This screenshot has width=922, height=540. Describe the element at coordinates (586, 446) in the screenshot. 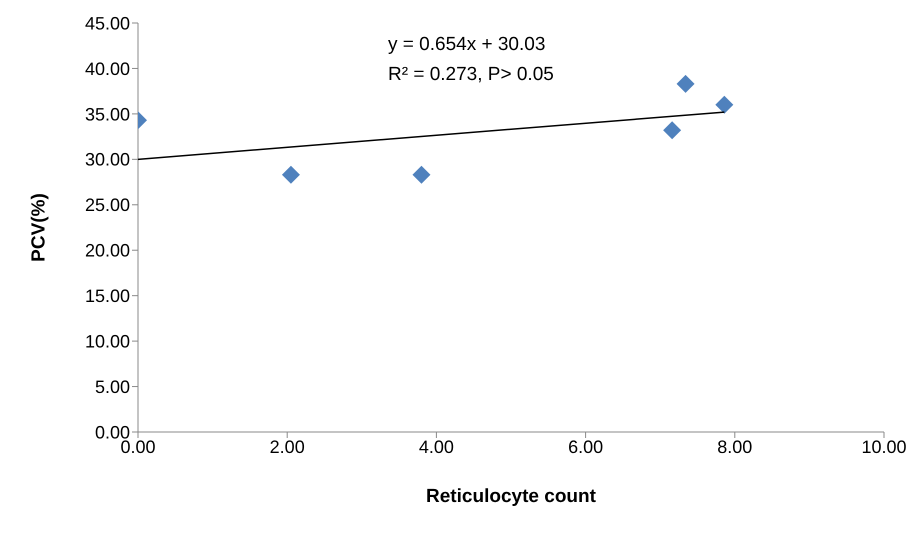

I see `x-tick-label: 6.00` at that location.